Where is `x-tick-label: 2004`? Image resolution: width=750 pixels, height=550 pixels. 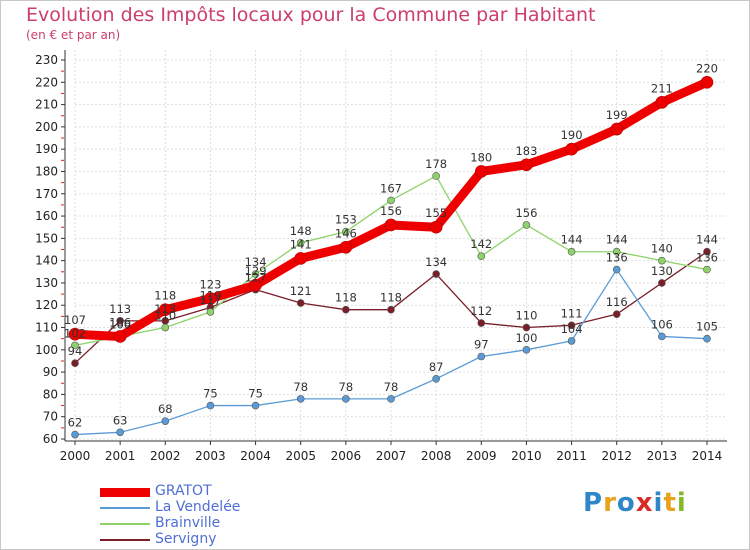 x-tick-label: 2004 is located at coordinates (255, 456).